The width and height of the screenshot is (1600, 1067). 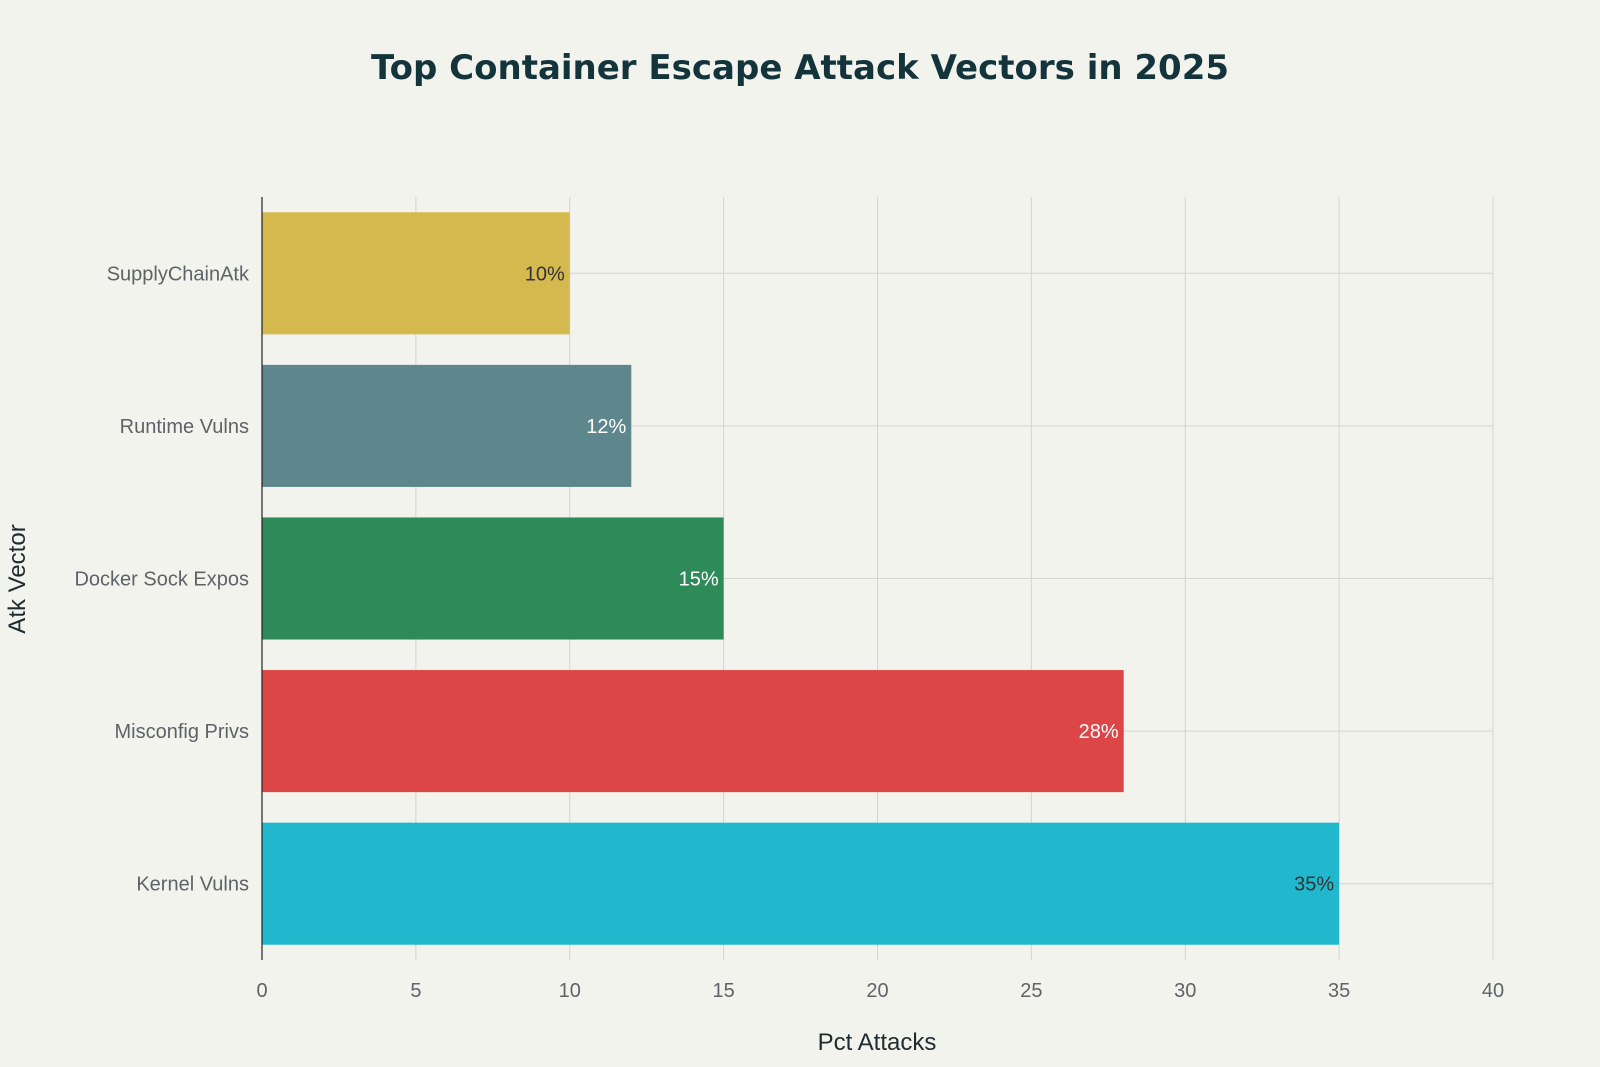 What do you see at coordinates (1031, 991) in the screenshot?
I see `x-tick-label: 25` at bounding box center [1031, 991].